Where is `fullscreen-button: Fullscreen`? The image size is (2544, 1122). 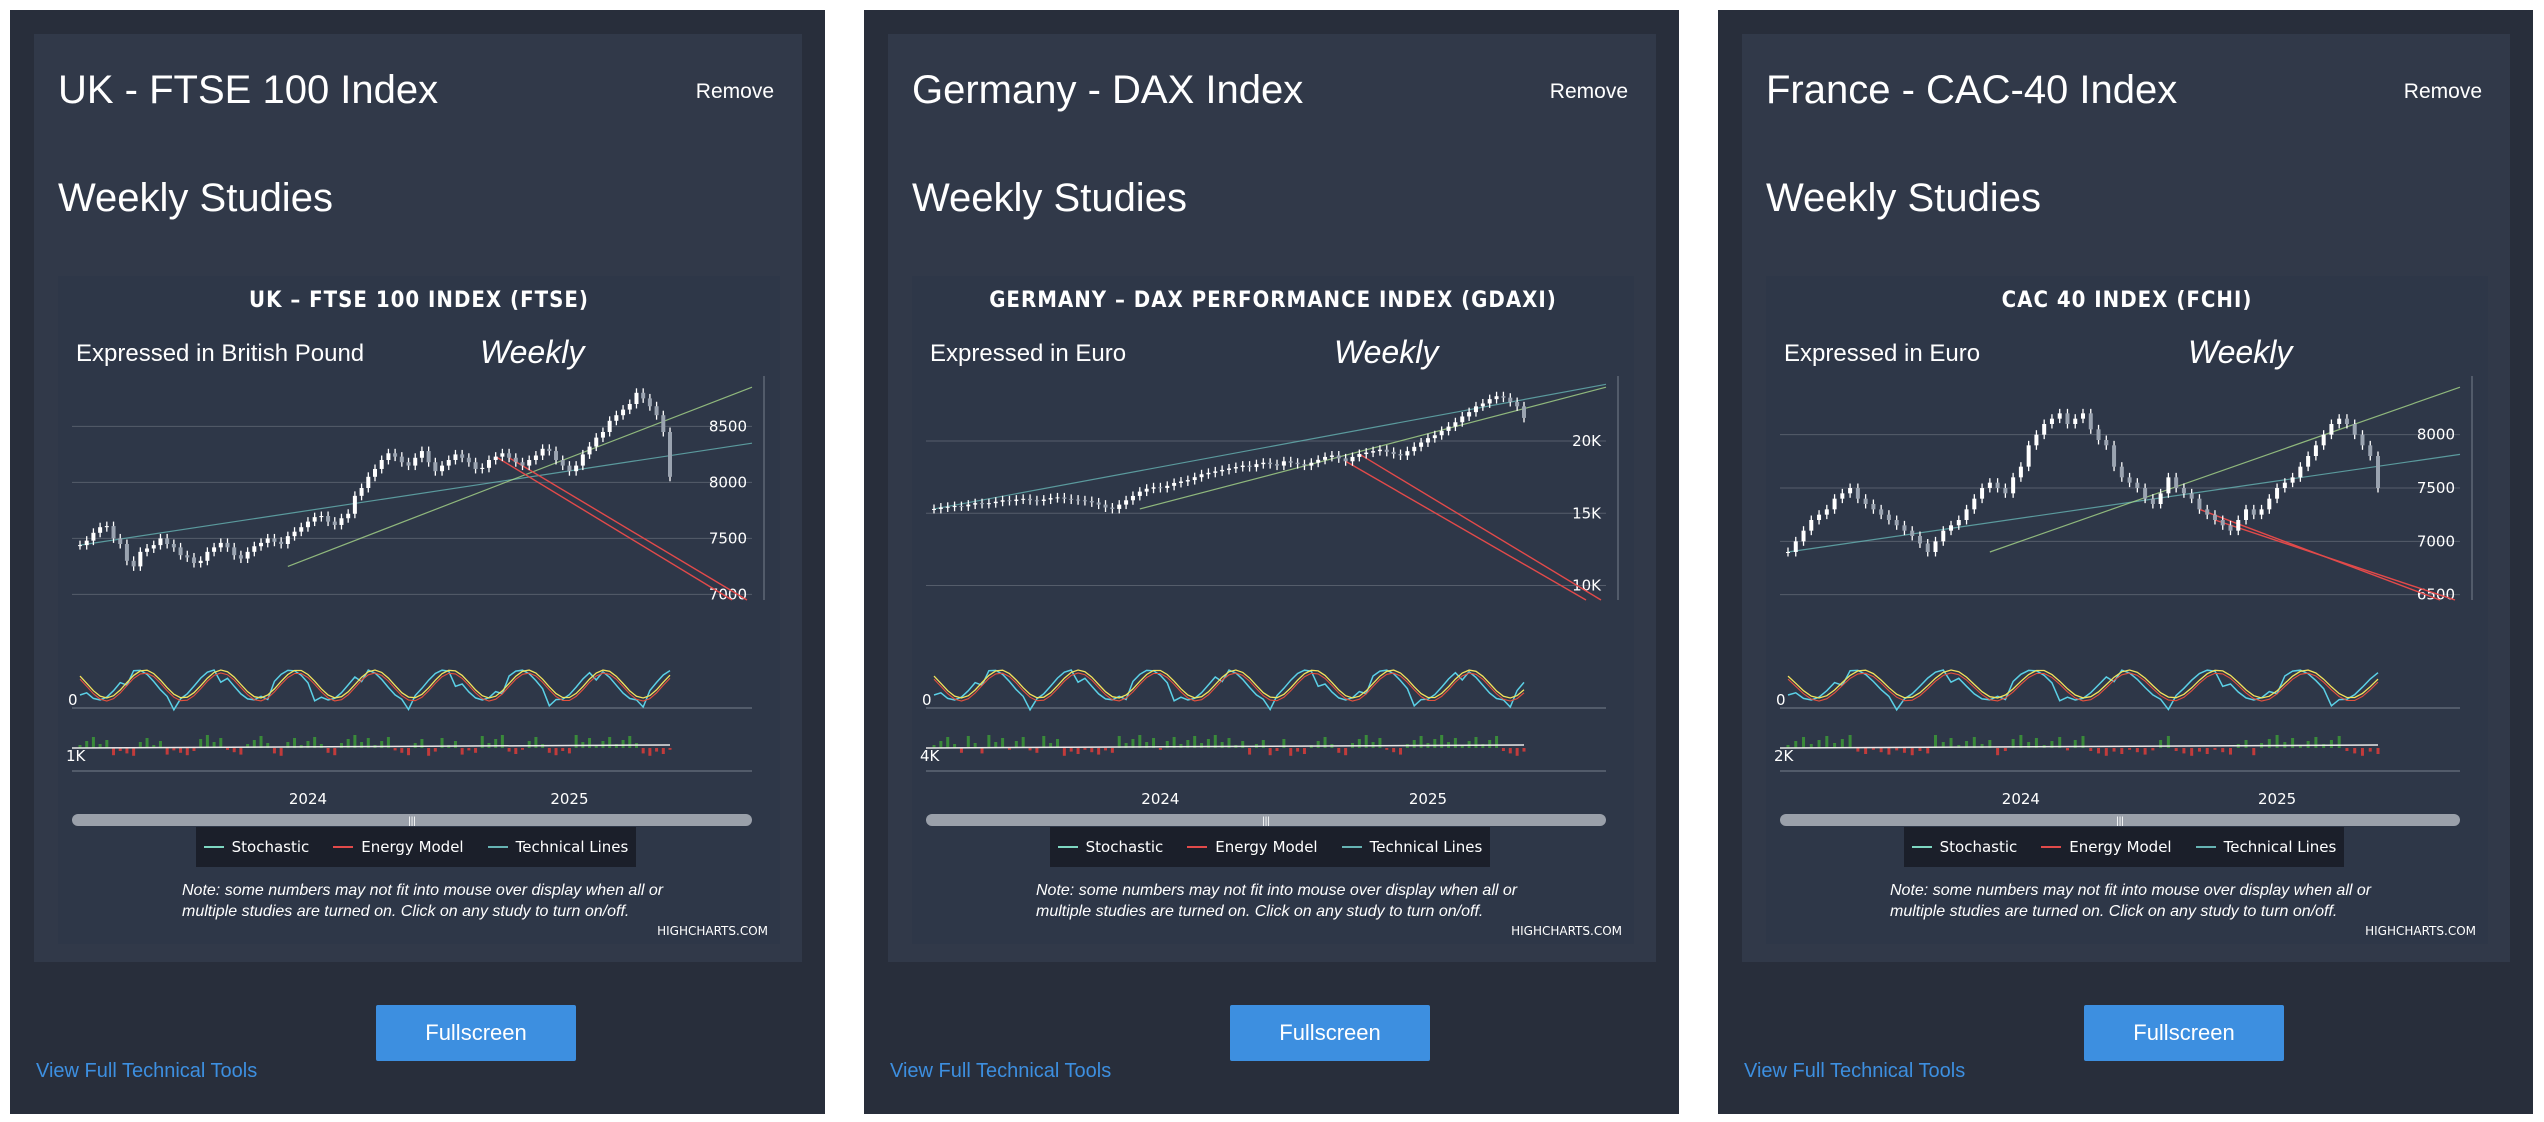
fullscreen-button: Fullscreen is located at coordinates (1330, 1033).